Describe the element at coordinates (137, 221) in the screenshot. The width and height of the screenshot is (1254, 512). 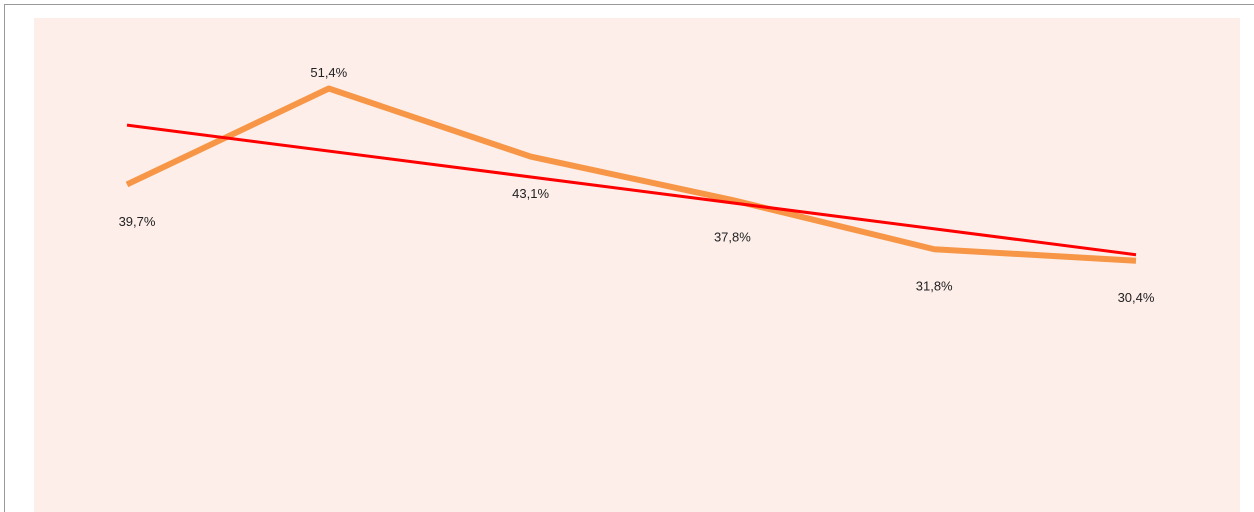
I see `data-label: 39,7%` at that location.